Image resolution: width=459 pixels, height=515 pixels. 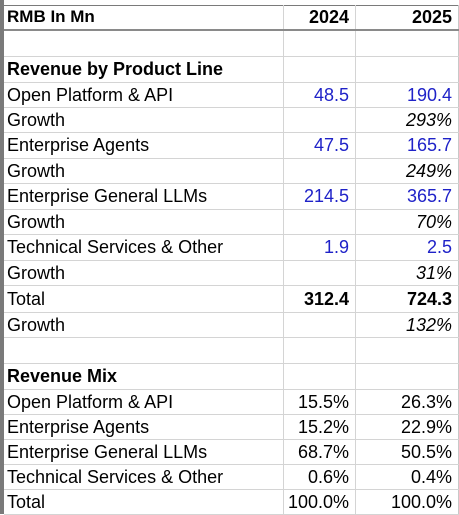 What do you see at coordinates (320, 402) in the screenshot?
I see `mix-2024-cell: 15.5%` at bounding box center [320, 402].